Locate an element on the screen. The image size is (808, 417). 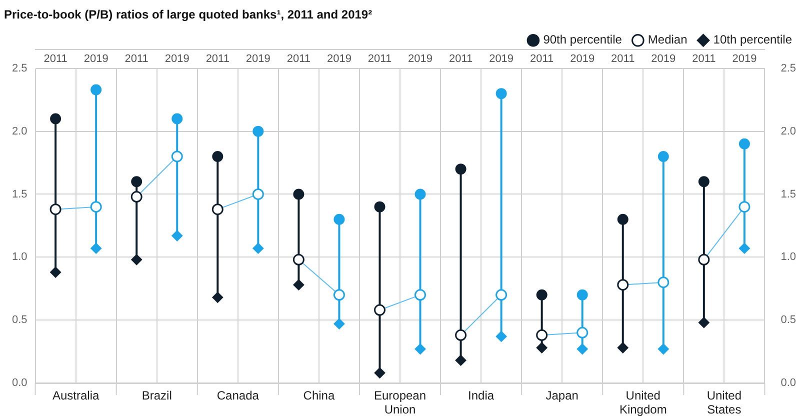
y2-tick-label: 2.5 is located at coordinates (788, 68).